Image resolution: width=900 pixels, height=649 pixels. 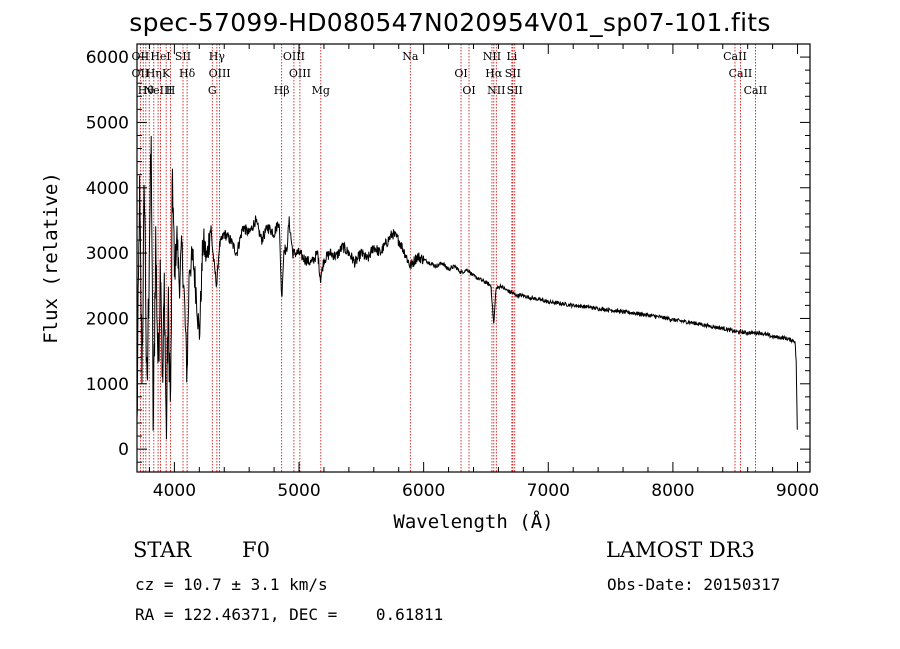 I want to click on line-marker-label: NeIII, so click(x=157, y=90).